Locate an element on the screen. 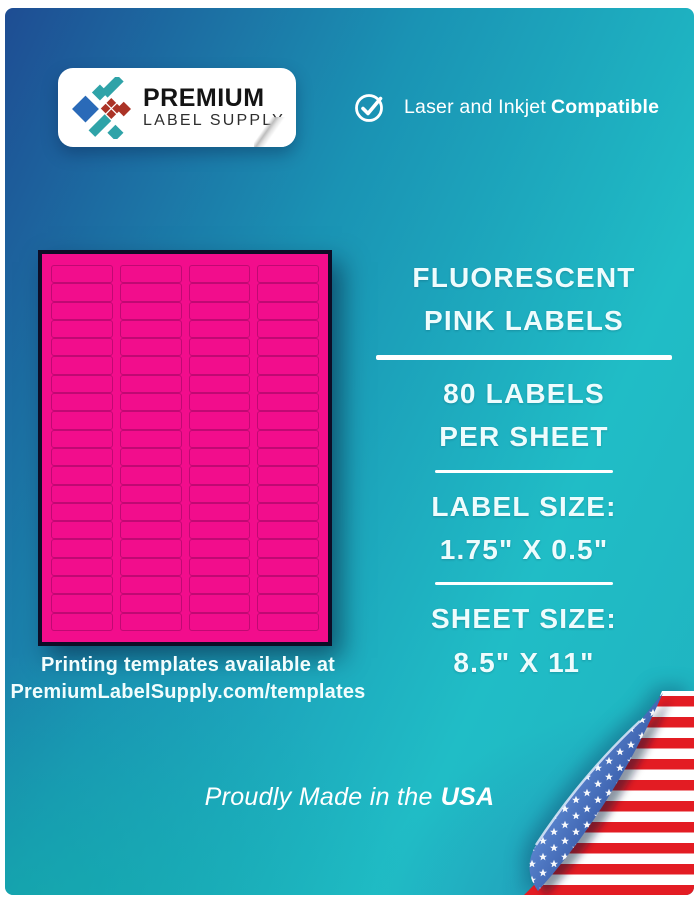 The width and height of the screenshot is (699, 901). compatibility-text: Laser and Inkjet Compatible is located at coordinates (531, 107).